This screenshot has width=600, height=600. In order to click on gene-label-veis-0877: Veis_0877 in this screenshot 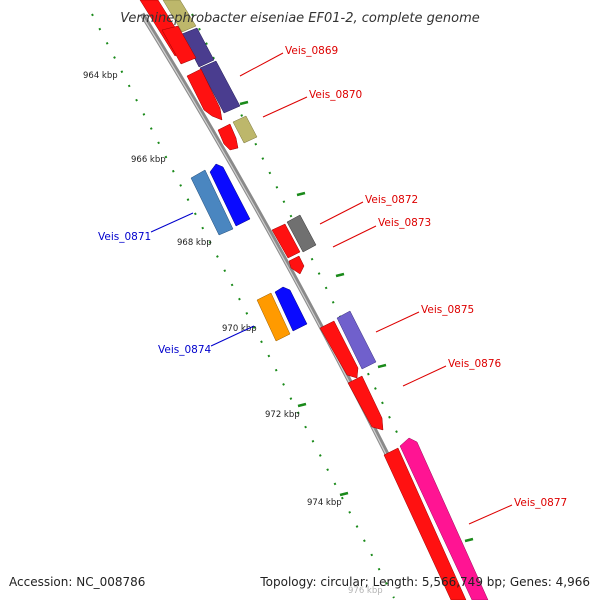, I will do `click(540, 503)`.